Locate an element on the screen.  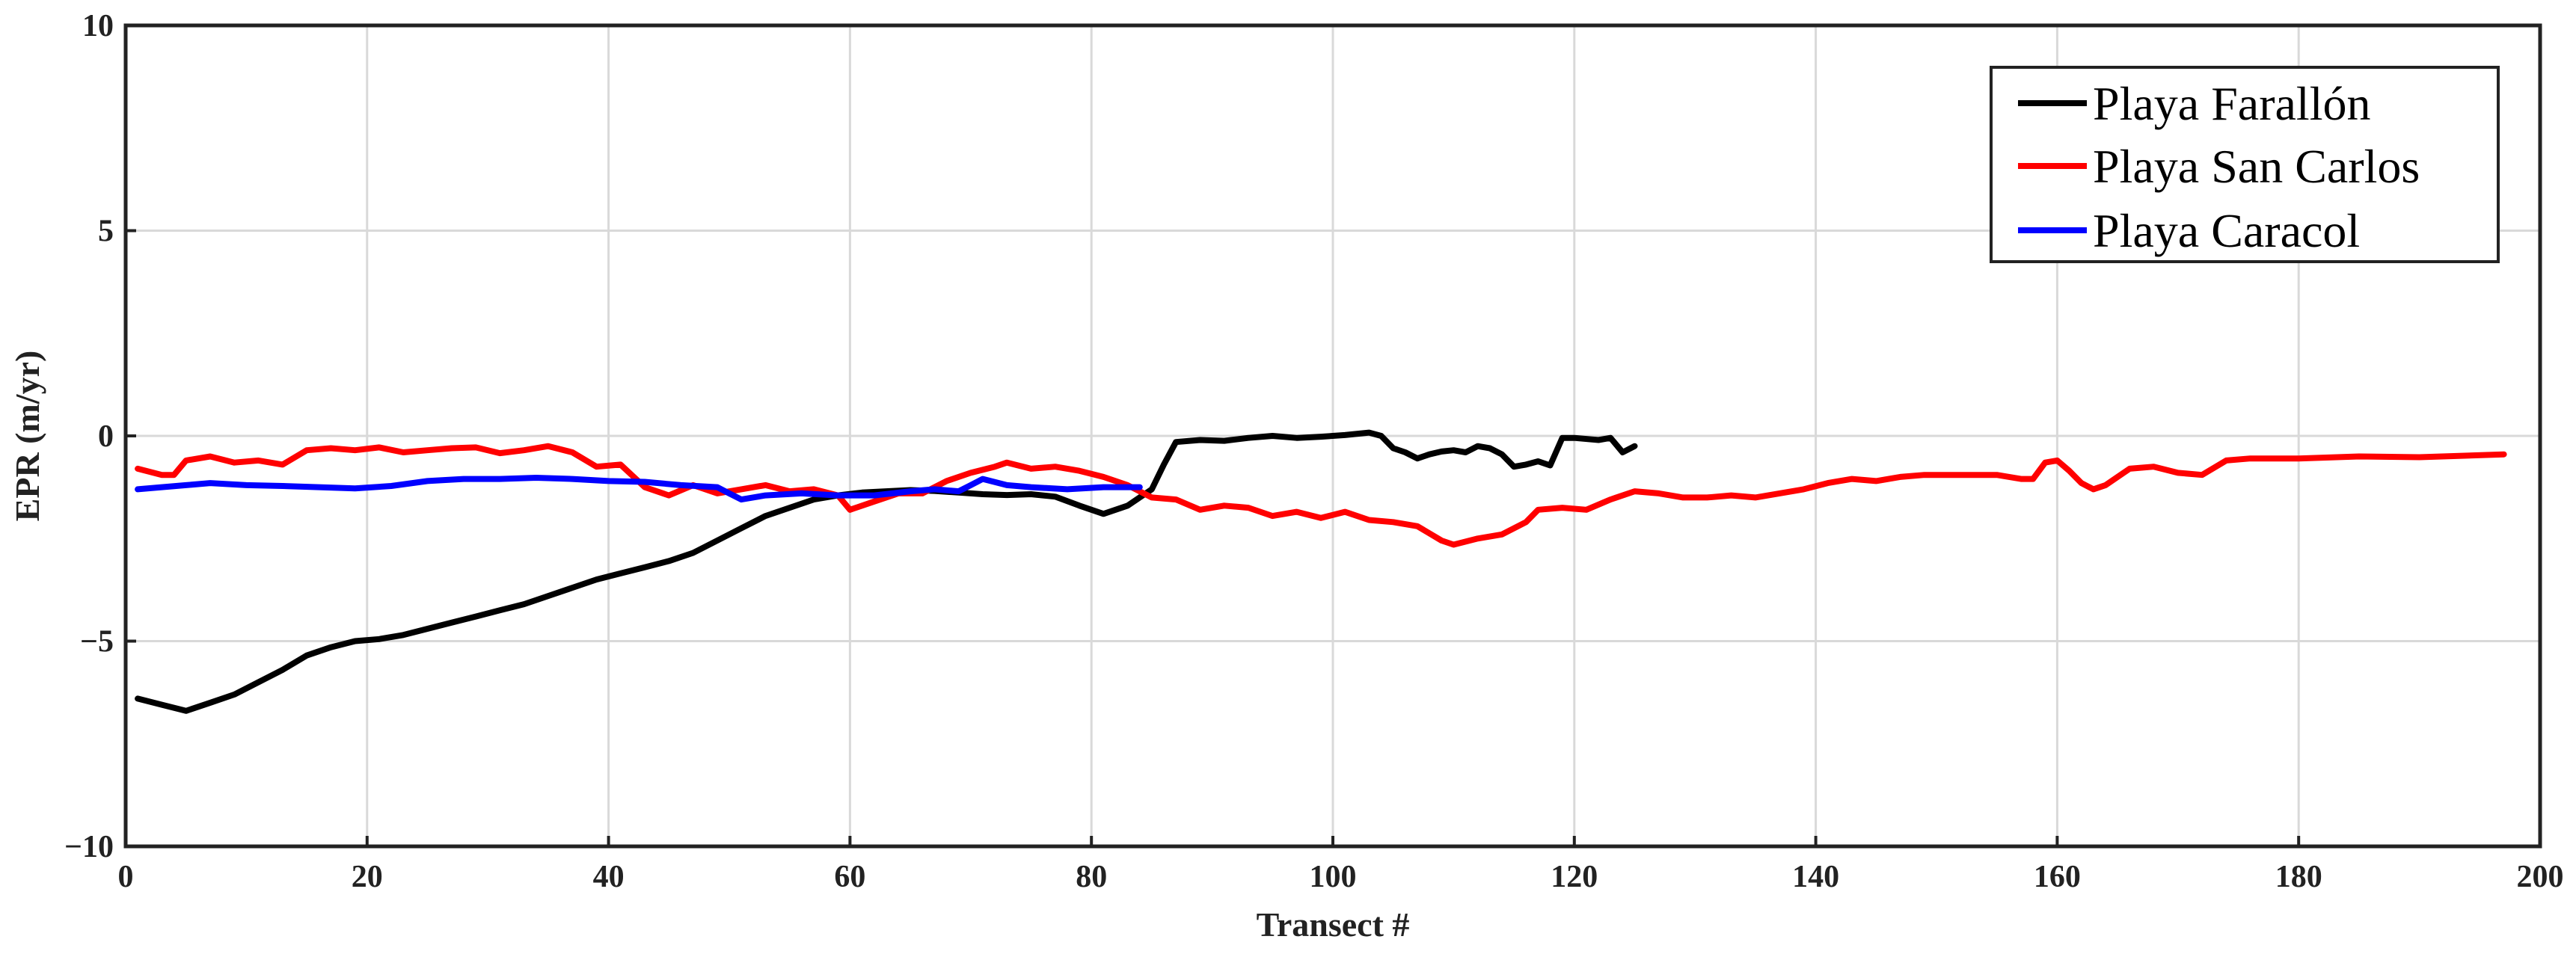
y-tick-label: −5 is located at coordinates (97, 642).